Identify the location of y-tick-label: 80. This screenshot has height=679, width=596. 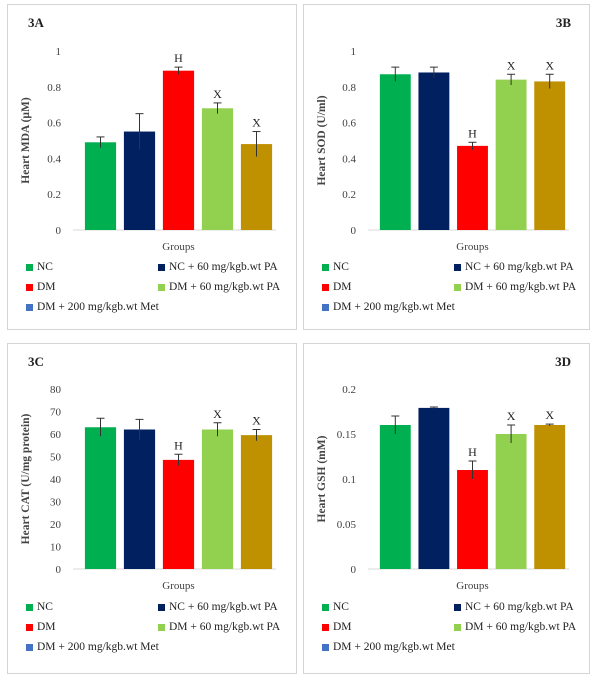
(56, 390).